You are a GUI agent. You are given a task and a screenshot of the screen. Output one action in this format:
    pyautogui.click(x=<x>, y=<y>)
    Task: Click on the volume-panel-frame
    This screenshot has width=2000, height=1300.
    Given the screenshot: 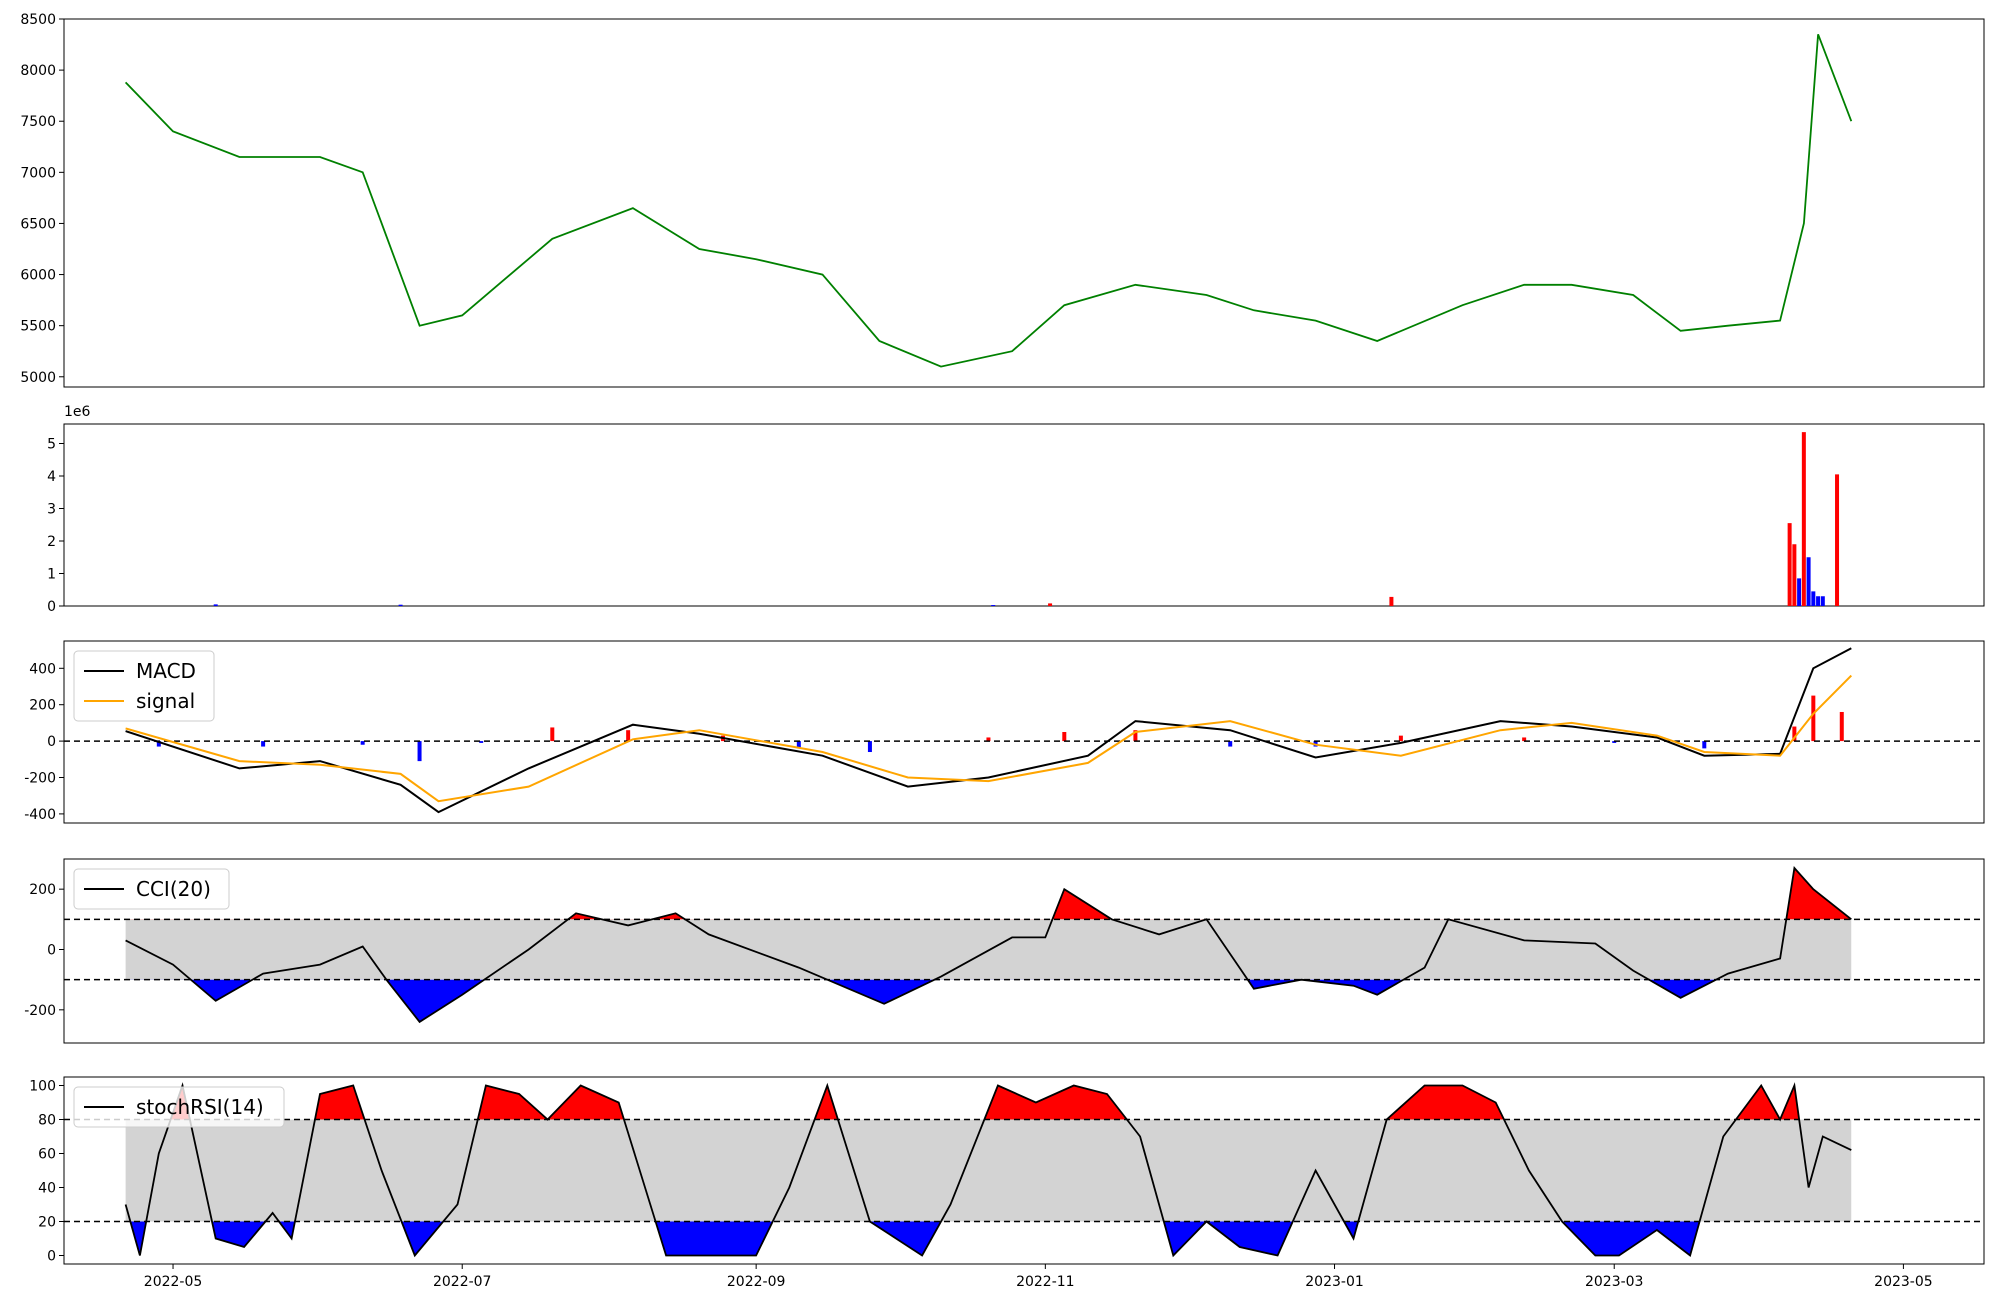 What is the action you would take?
    pyautogui.click(x=1024, y=515)
    